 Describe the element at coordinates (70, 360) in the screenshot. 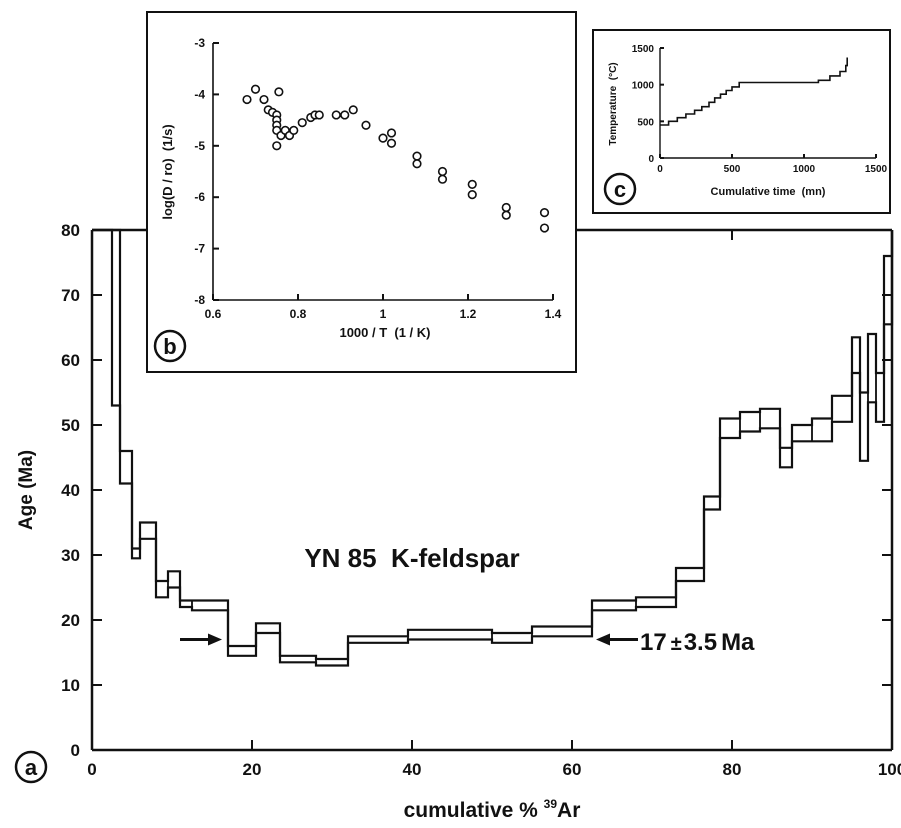

I see `panel-a-y-tick-label: 60` at that location.